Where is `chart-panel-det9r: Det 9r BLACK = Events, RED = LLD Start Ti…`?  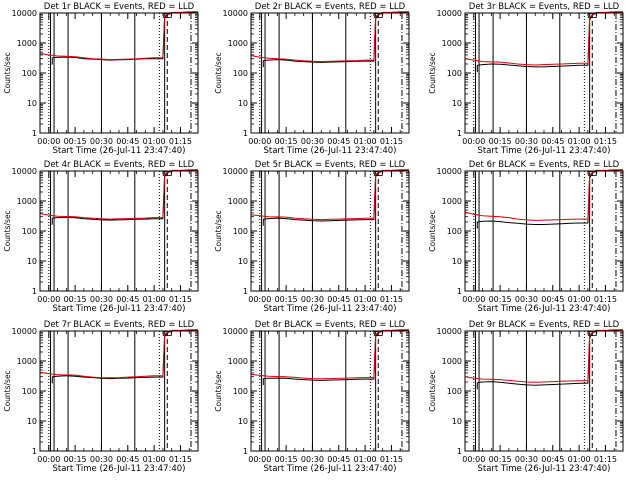
chart-panel-det9r: Det 9r BLACK = Events, RED = LLD Start Ti… is located at coordinates (526, 397).